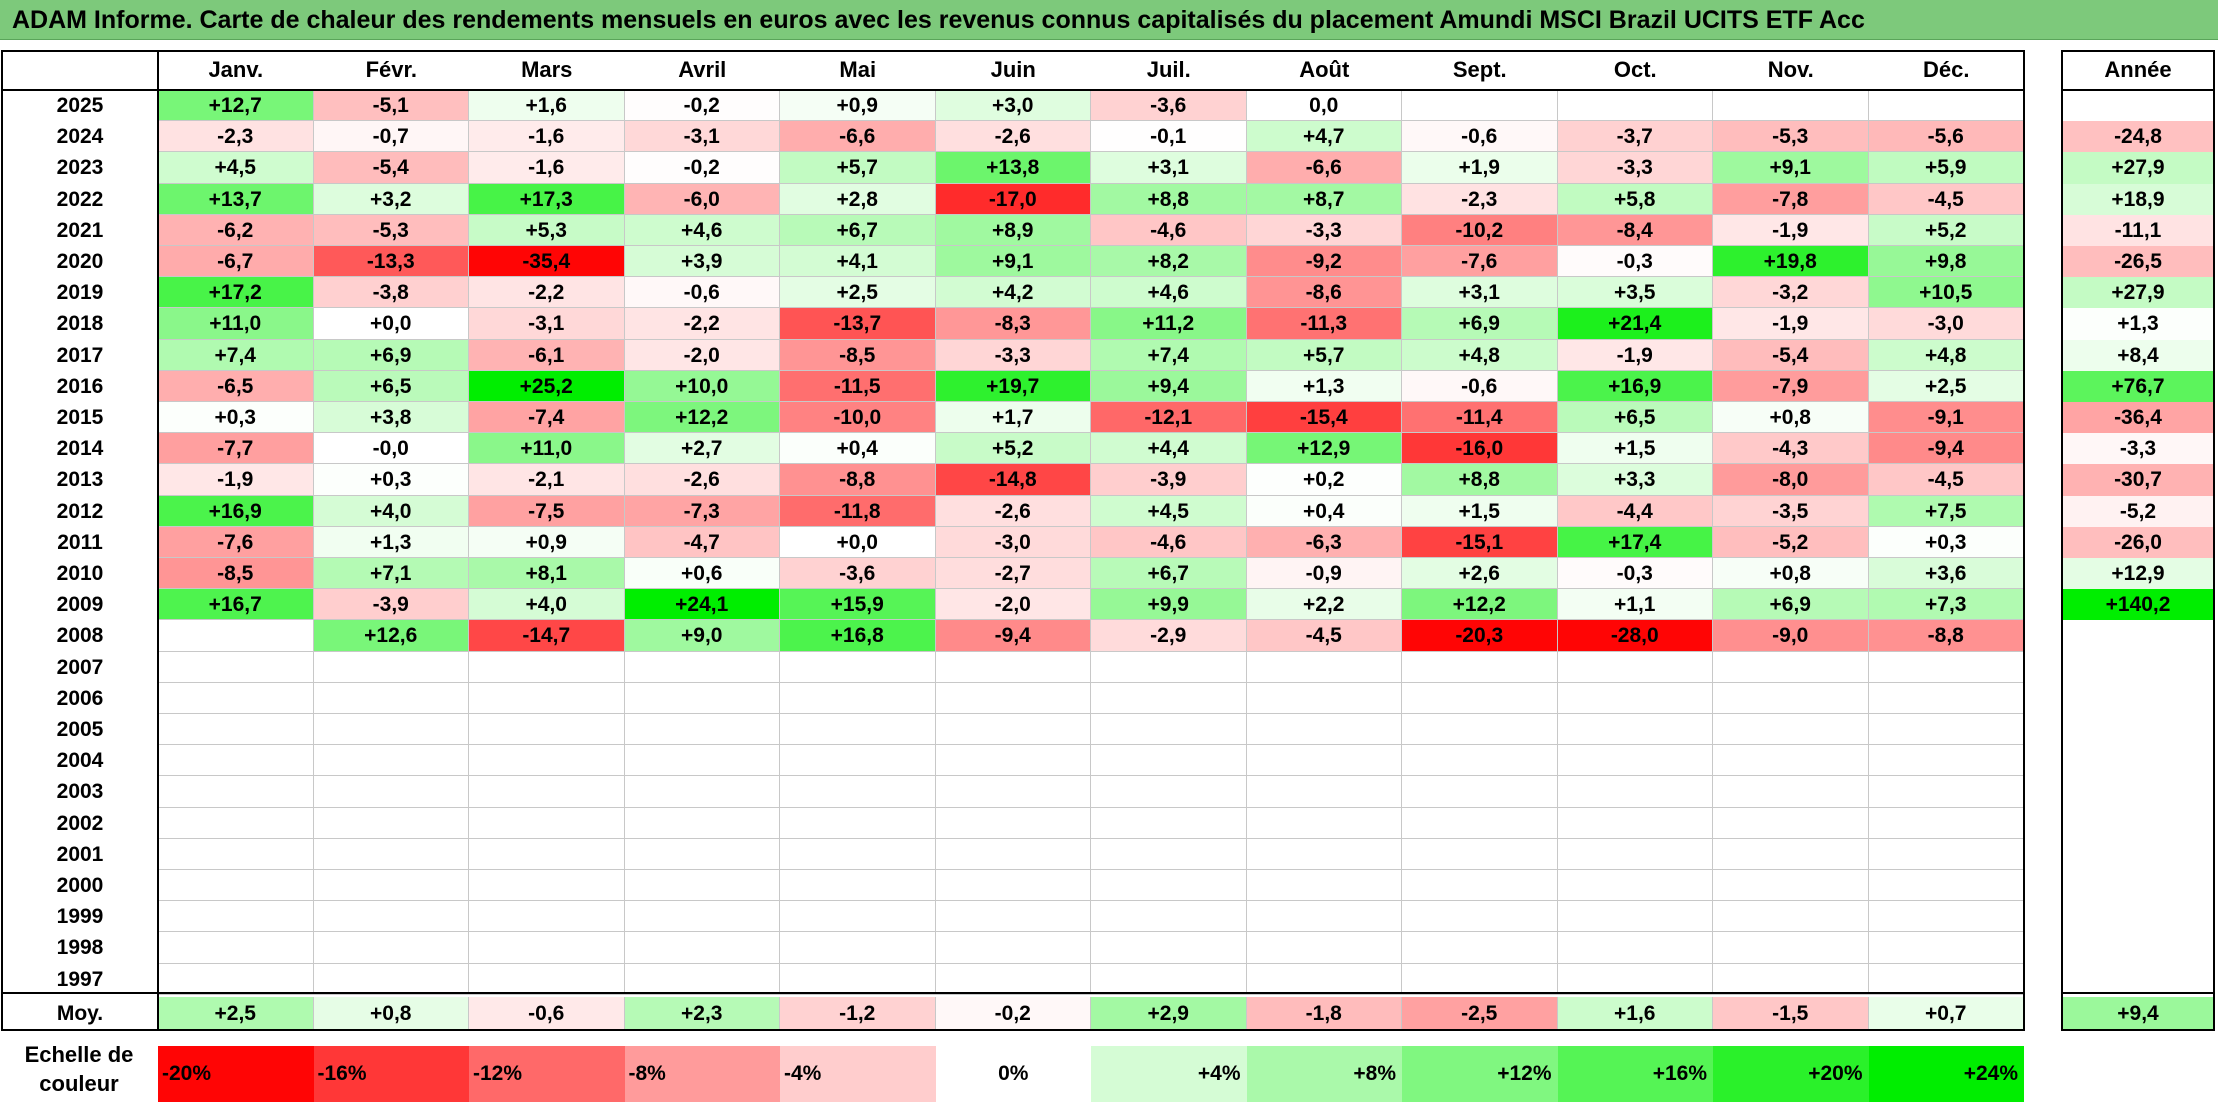  Describe the element at coordinates (80, 417) in the screenshot. I see `year-label: 2015` at that location.